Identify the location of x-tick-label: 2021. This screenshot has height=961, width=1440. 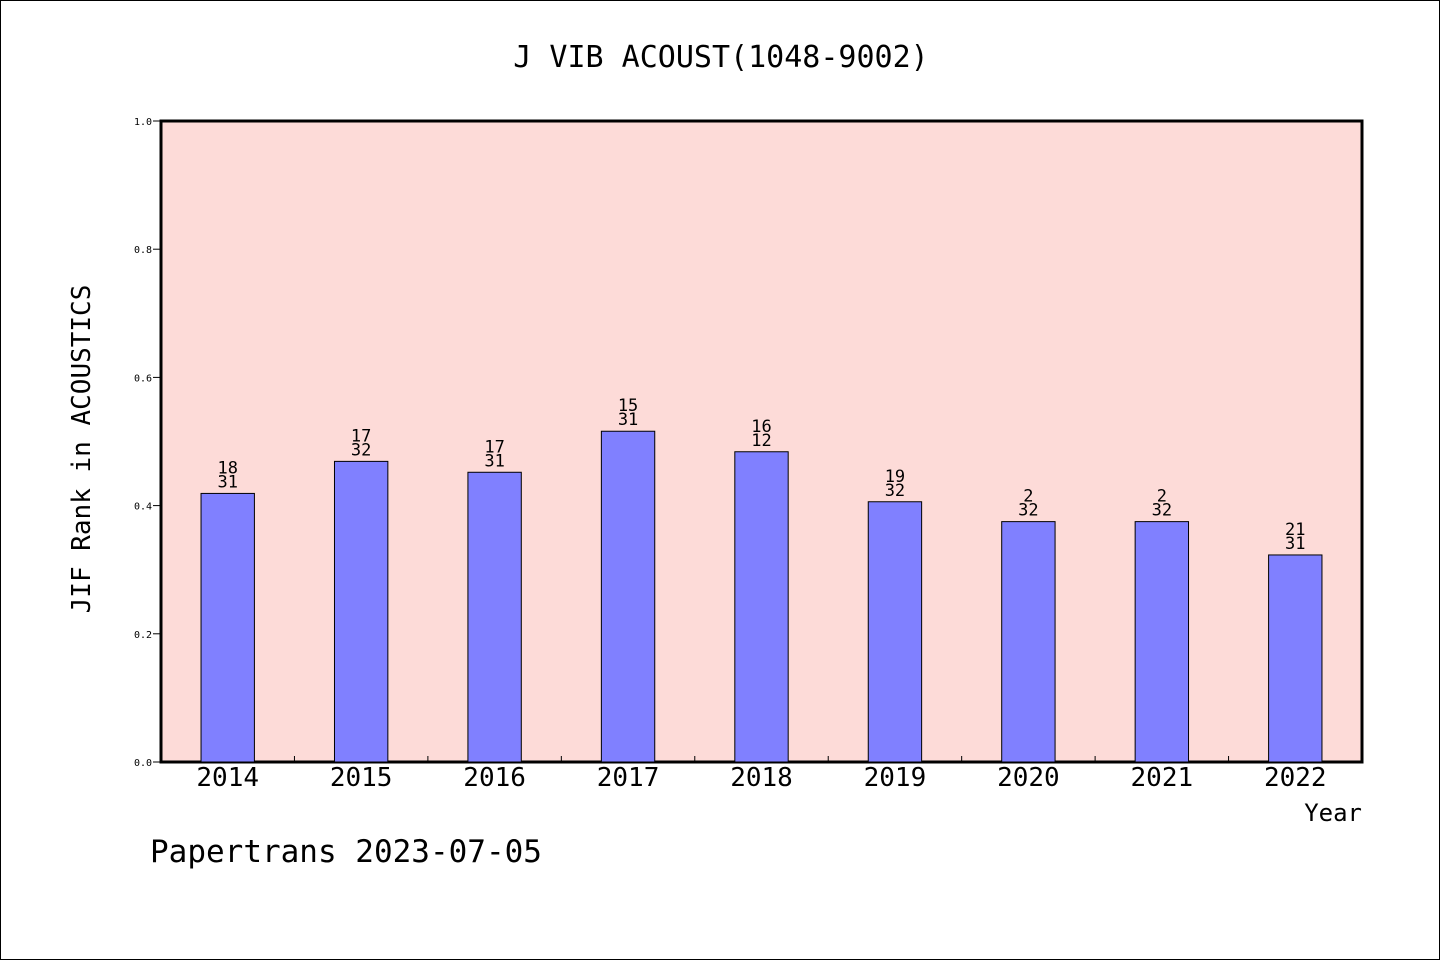
(1162, 778).